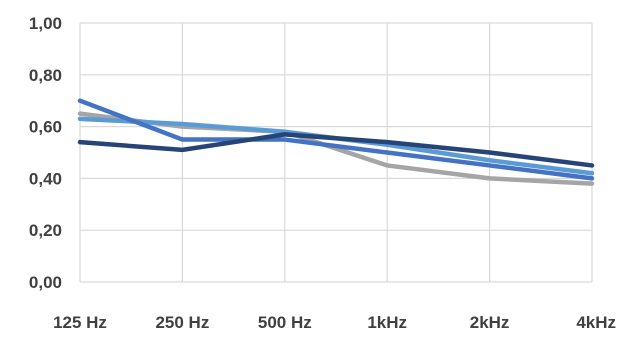  What do you see at coordinates (45, 127) in the screenshot?
I see `y-tick-label: 0,60` at bounding box center [45, 127].